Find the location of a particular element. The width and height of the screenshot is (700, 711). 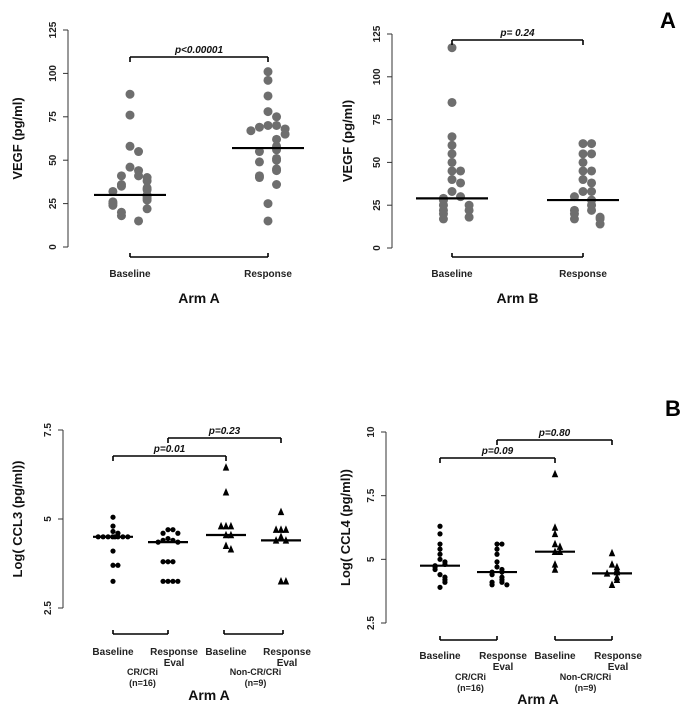

y-axis-title: Log( CCL3 (pg/ml)) is located at coordinates (17, 519).